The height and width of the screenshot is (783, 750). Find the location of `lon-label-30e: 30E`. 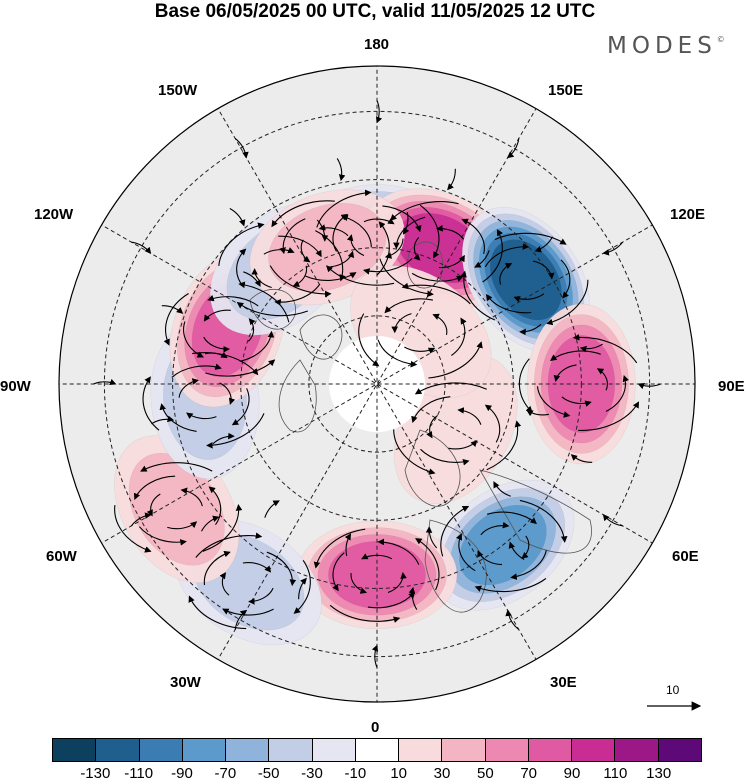

lon-label-30e: 30E is located at coordinates (563, 682).